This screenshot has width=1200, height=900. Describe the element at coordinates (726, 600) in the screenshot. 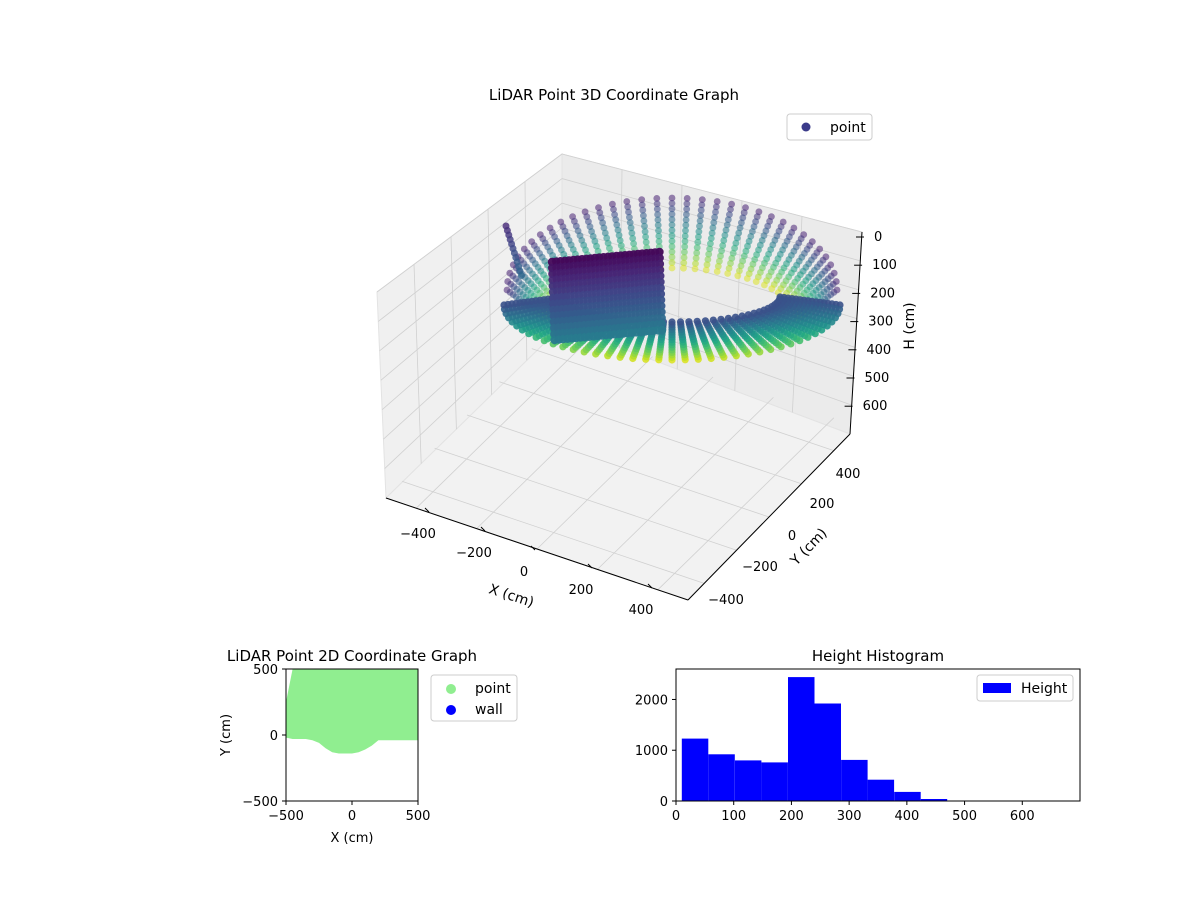

I see `plot3d-y-tick-label: −400` at that location.